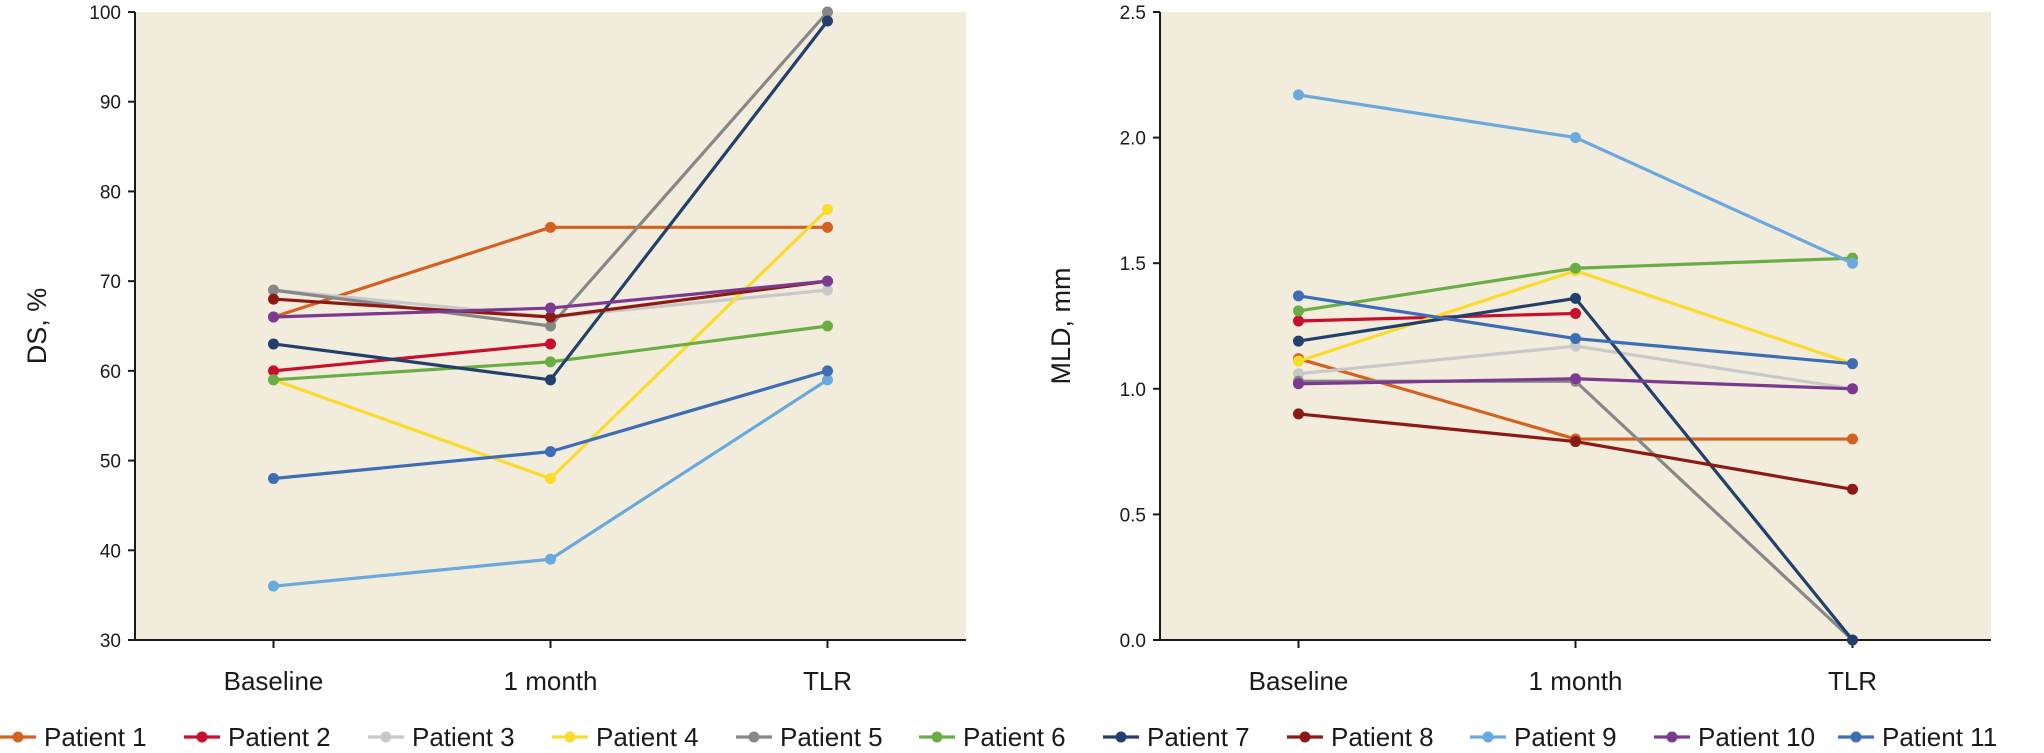 The width and height of the screenshot is (2044, 753). What do you see at coordinates (110, 462) in the screenshot?
I see `y-tick-label: 50` at bounding box center [110, 462].